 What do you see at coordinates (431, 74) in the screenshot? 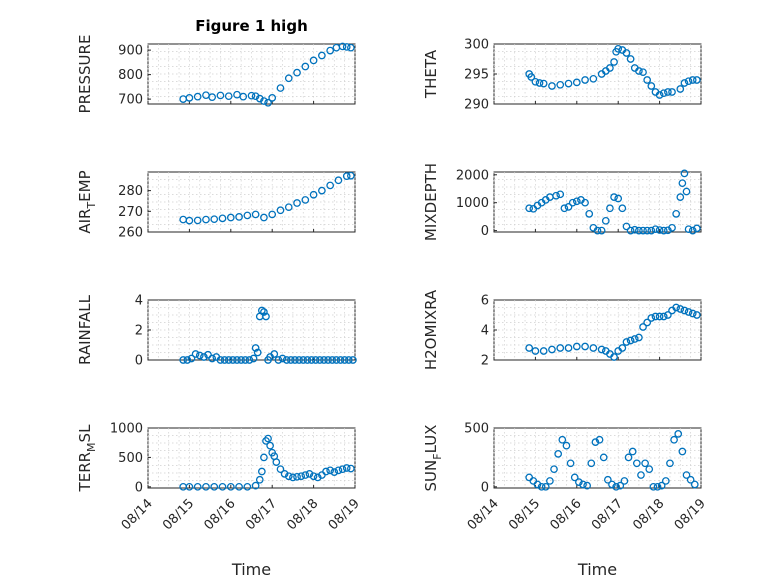
I see `y-axis-label: THETA` at bounding box center [431, 74].